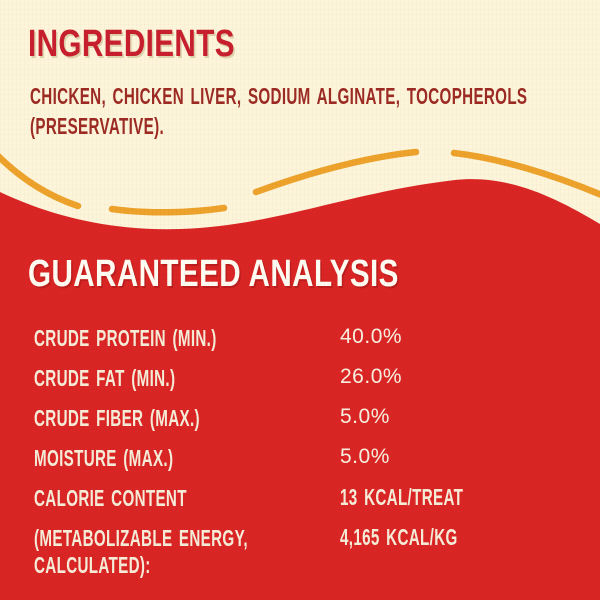 Image resolution: width=600 pixels, height=600 pixels. I want to click on table-row: CALORIE CONTENT 13 KCAL/TREAT, so click(314, 498).